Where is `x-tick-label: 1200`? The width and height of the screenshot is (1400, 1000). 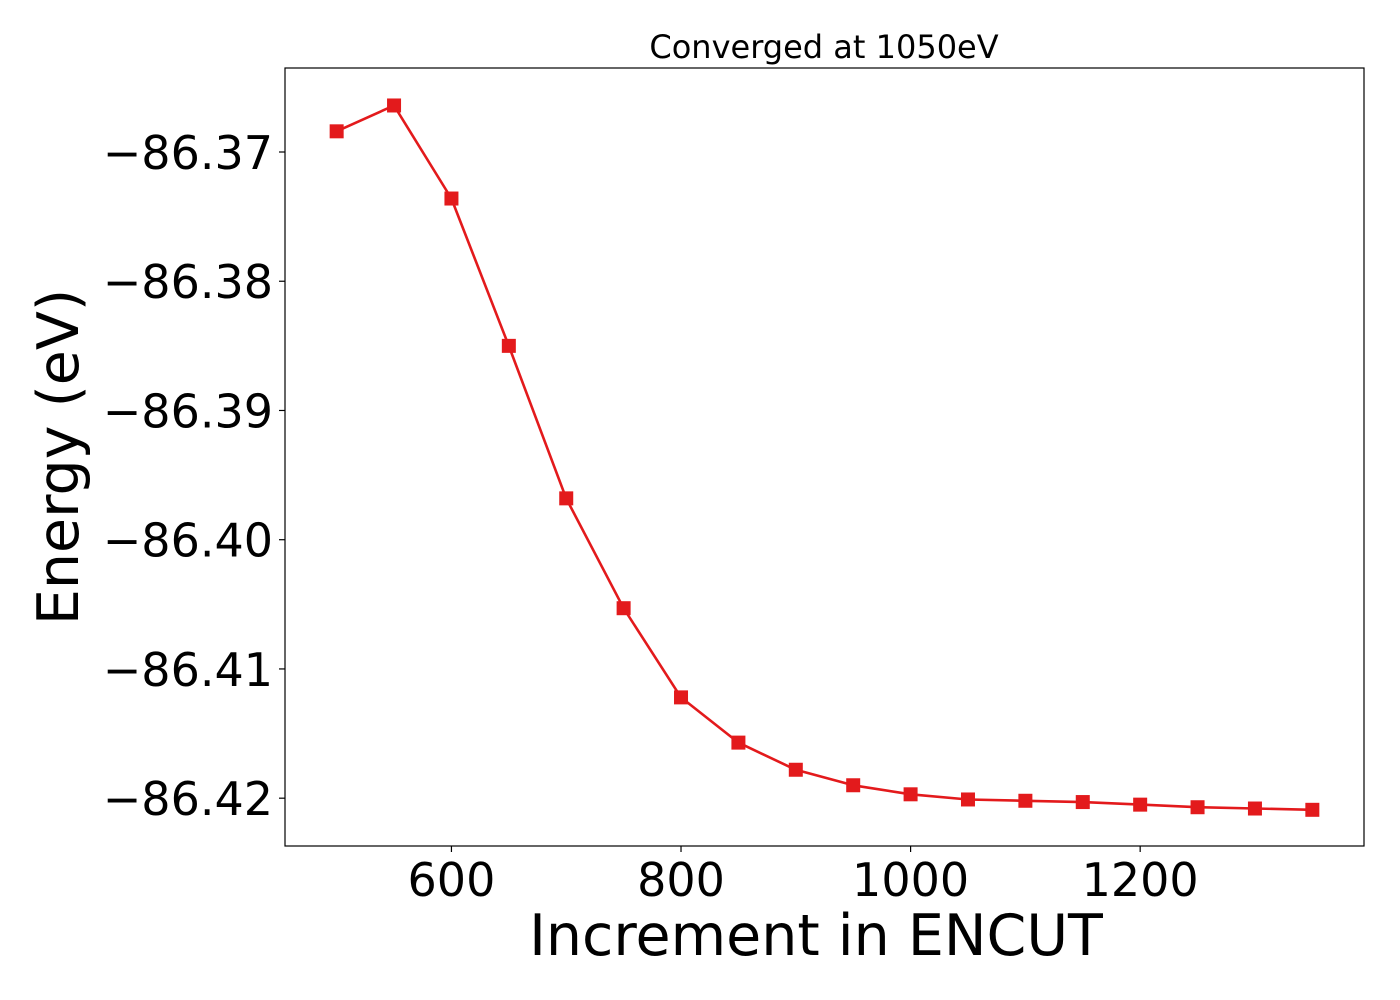
x-tick-label: 1200 is located at coordinates (1140, 880).